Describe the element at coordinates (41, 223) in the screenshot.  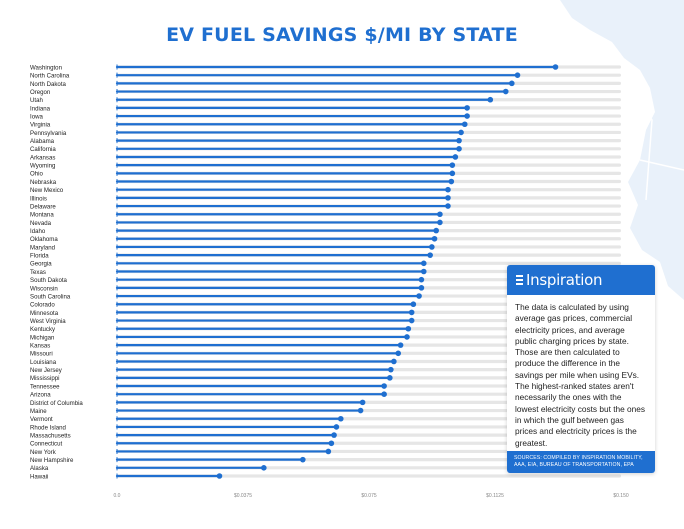
I see `category-label: Nevada` at that location.